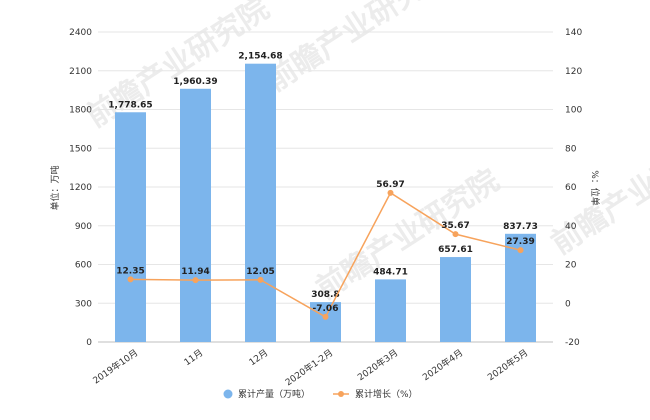  I want to click on bar-value-label: 657.61, so click(455, 250).